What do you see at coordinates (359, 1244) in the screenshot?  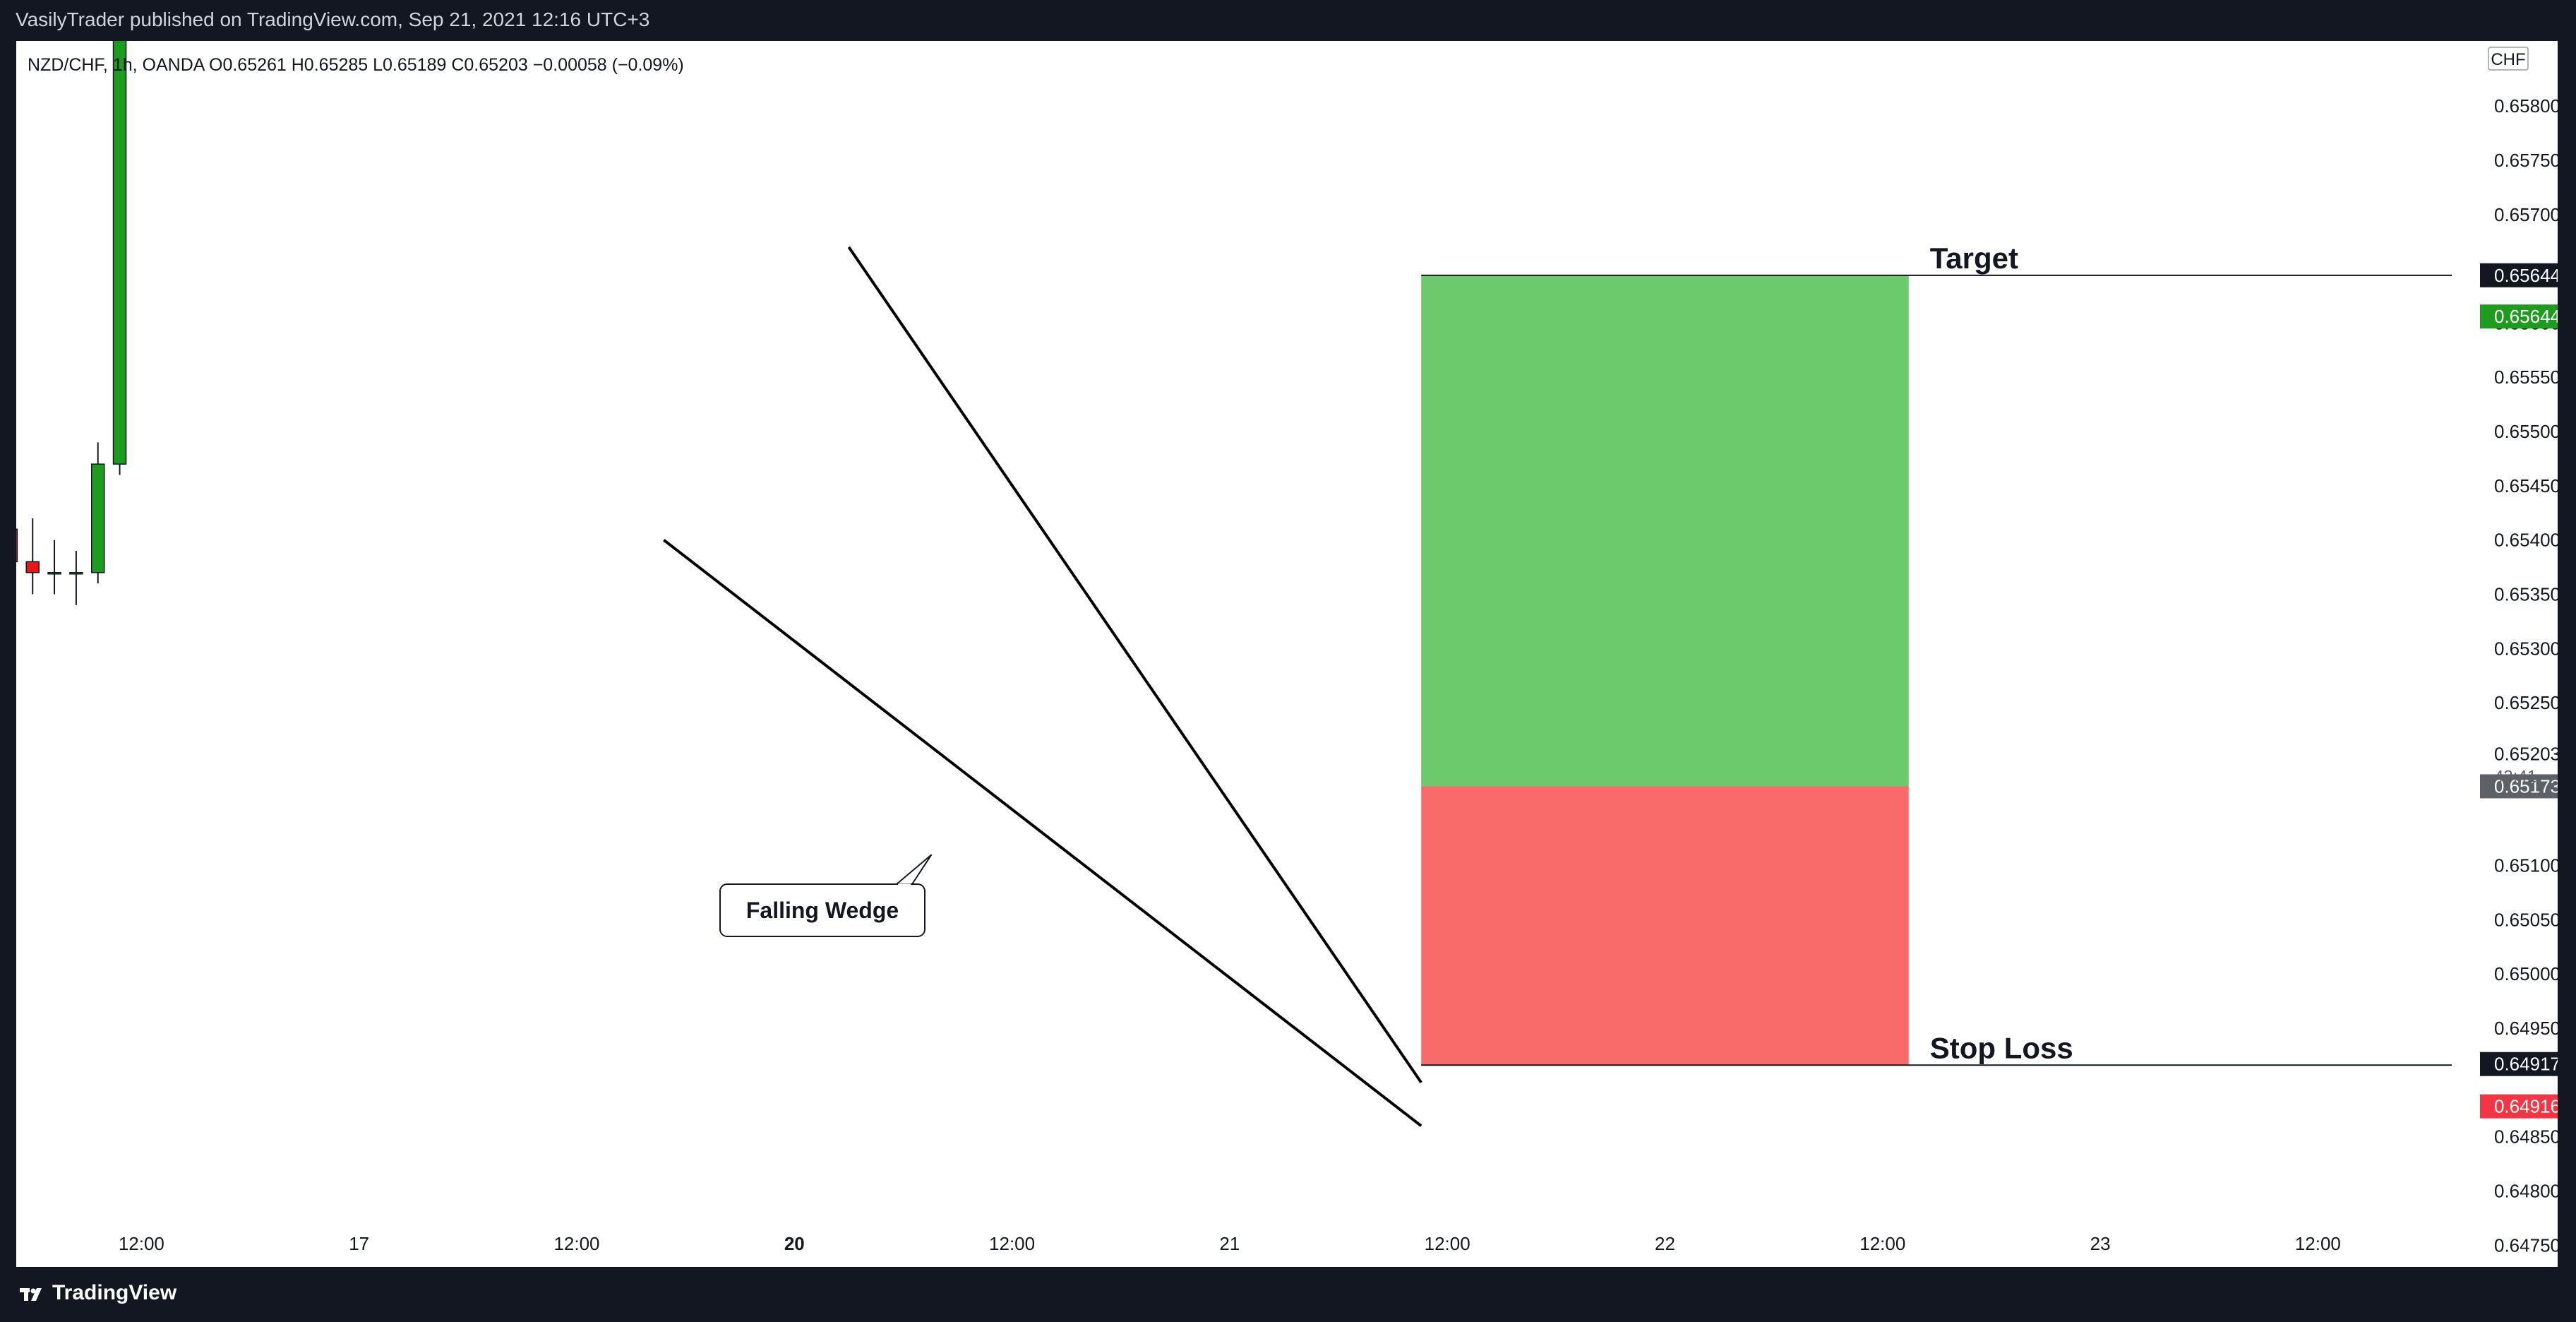 I see `x-tick-label: 17` at bounding box center [359, 1244].